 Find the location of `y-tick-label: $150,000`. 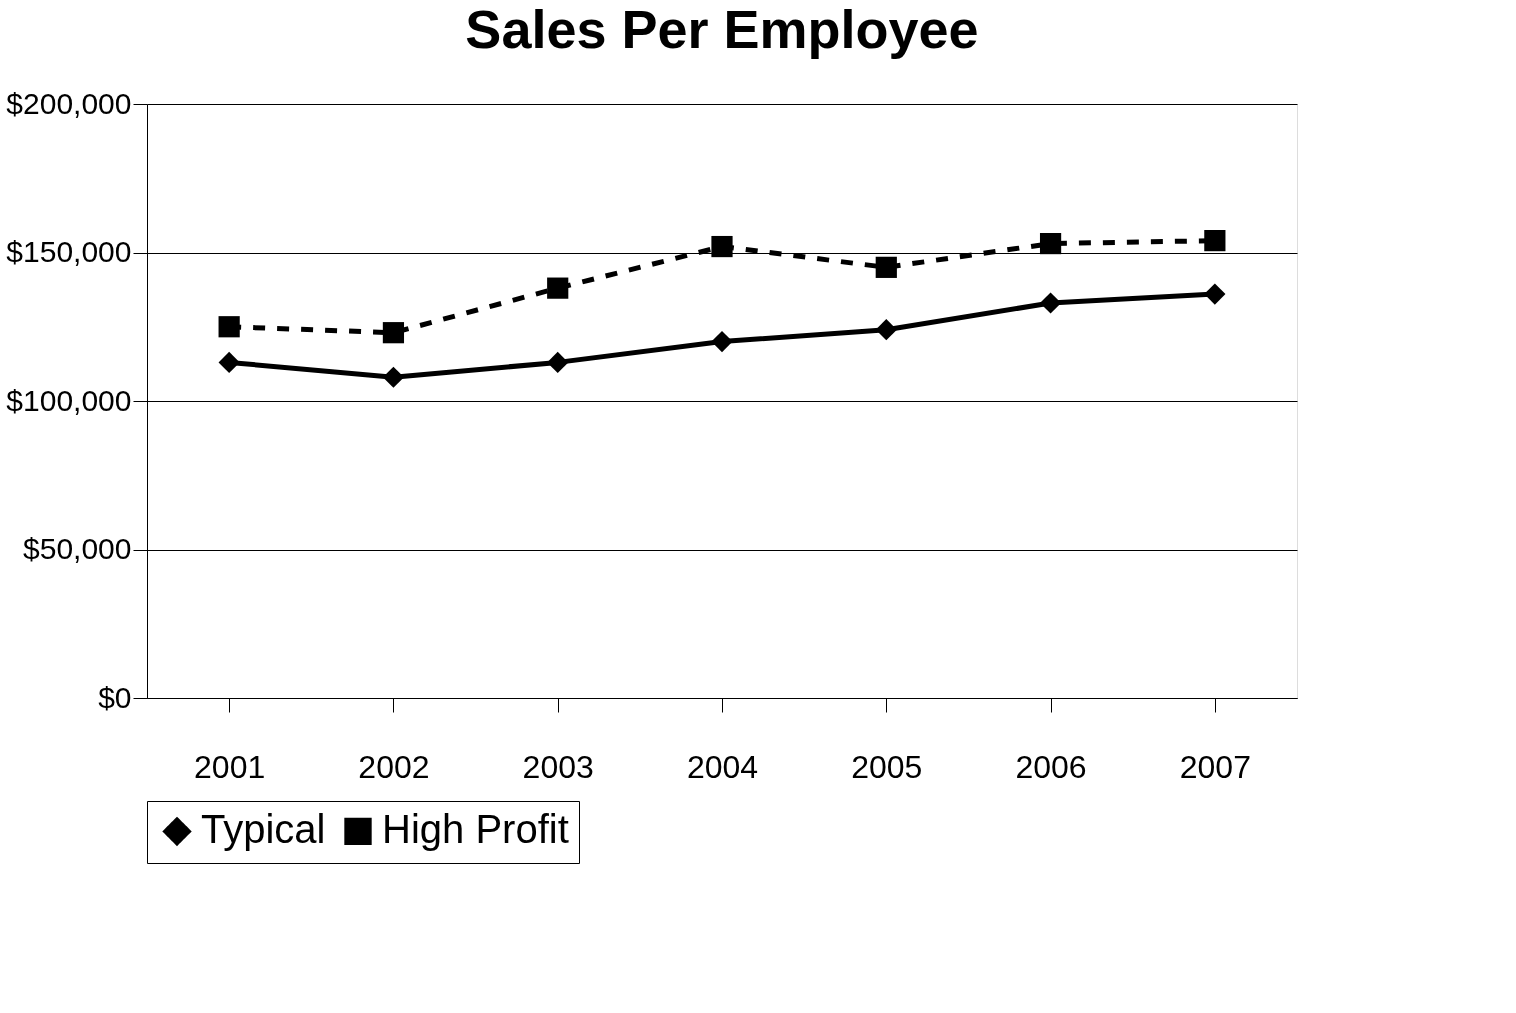

y-tick-label: $150,000 is located at coordinates (69, 251).